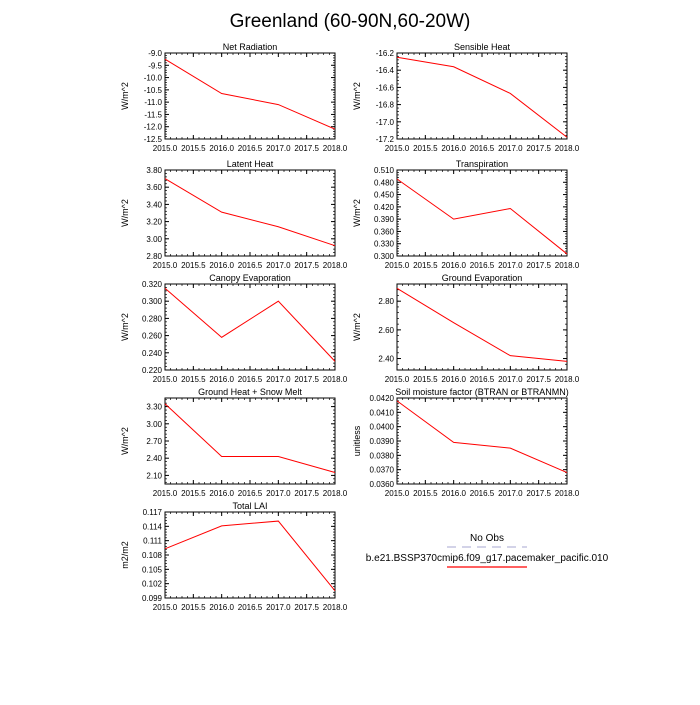 Image resolution: width=700 pixels, height=705 pixels. What do you see at coordinates (385, 70) in the screenshot?
I see `y-tick-label: -16.4` at bounding box center [385, 70].